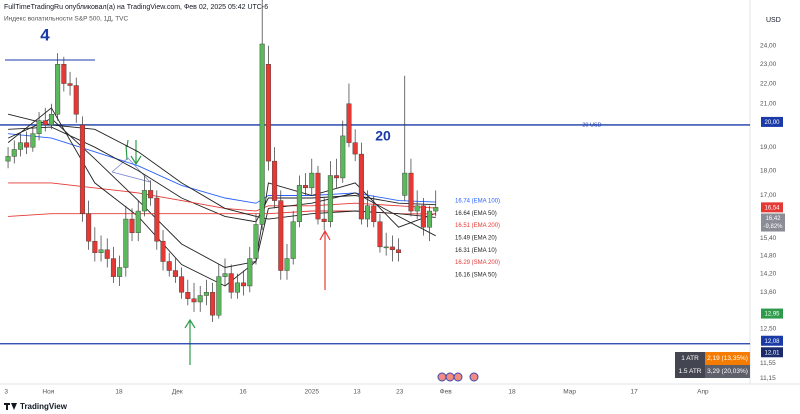 This screenshot has width=800, height=414. Describe the element at coordinates (477, 226) in the screenshot. I see `ma-label: 16.51 (EMA 200)` at that location.